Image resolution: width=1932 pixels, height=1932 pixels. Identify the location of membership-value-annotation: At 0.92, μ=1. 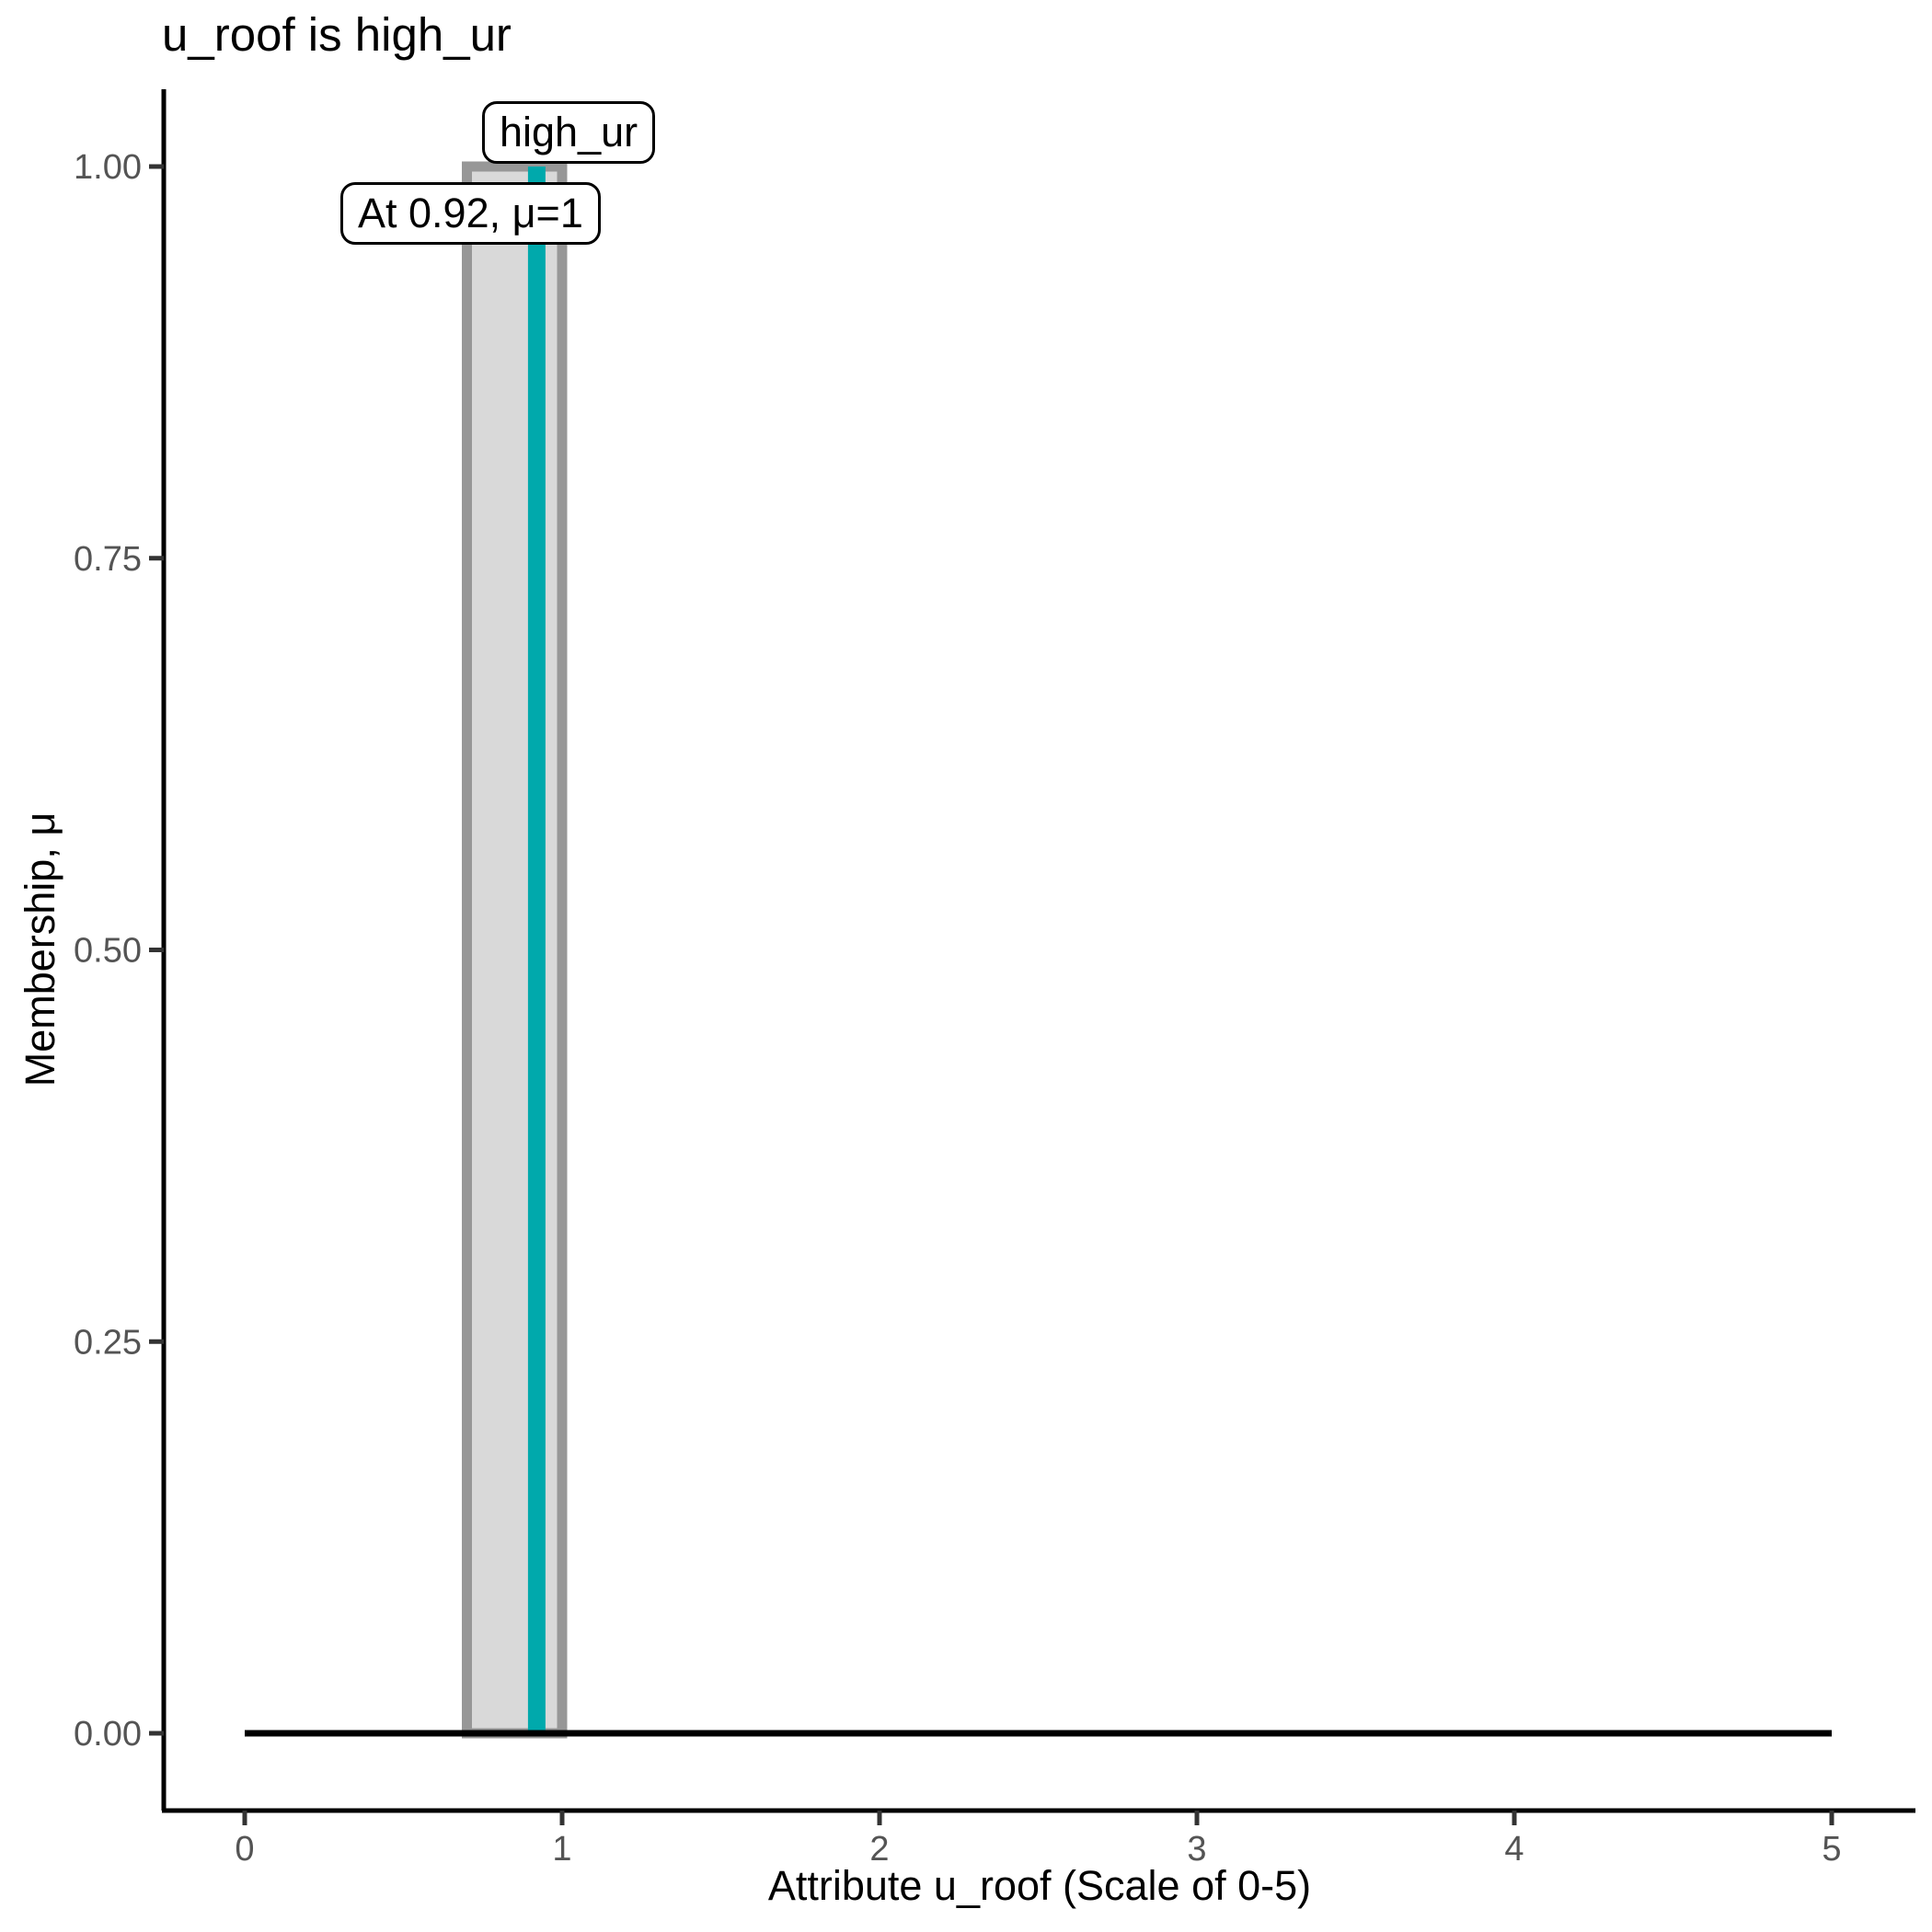
(470, 214).